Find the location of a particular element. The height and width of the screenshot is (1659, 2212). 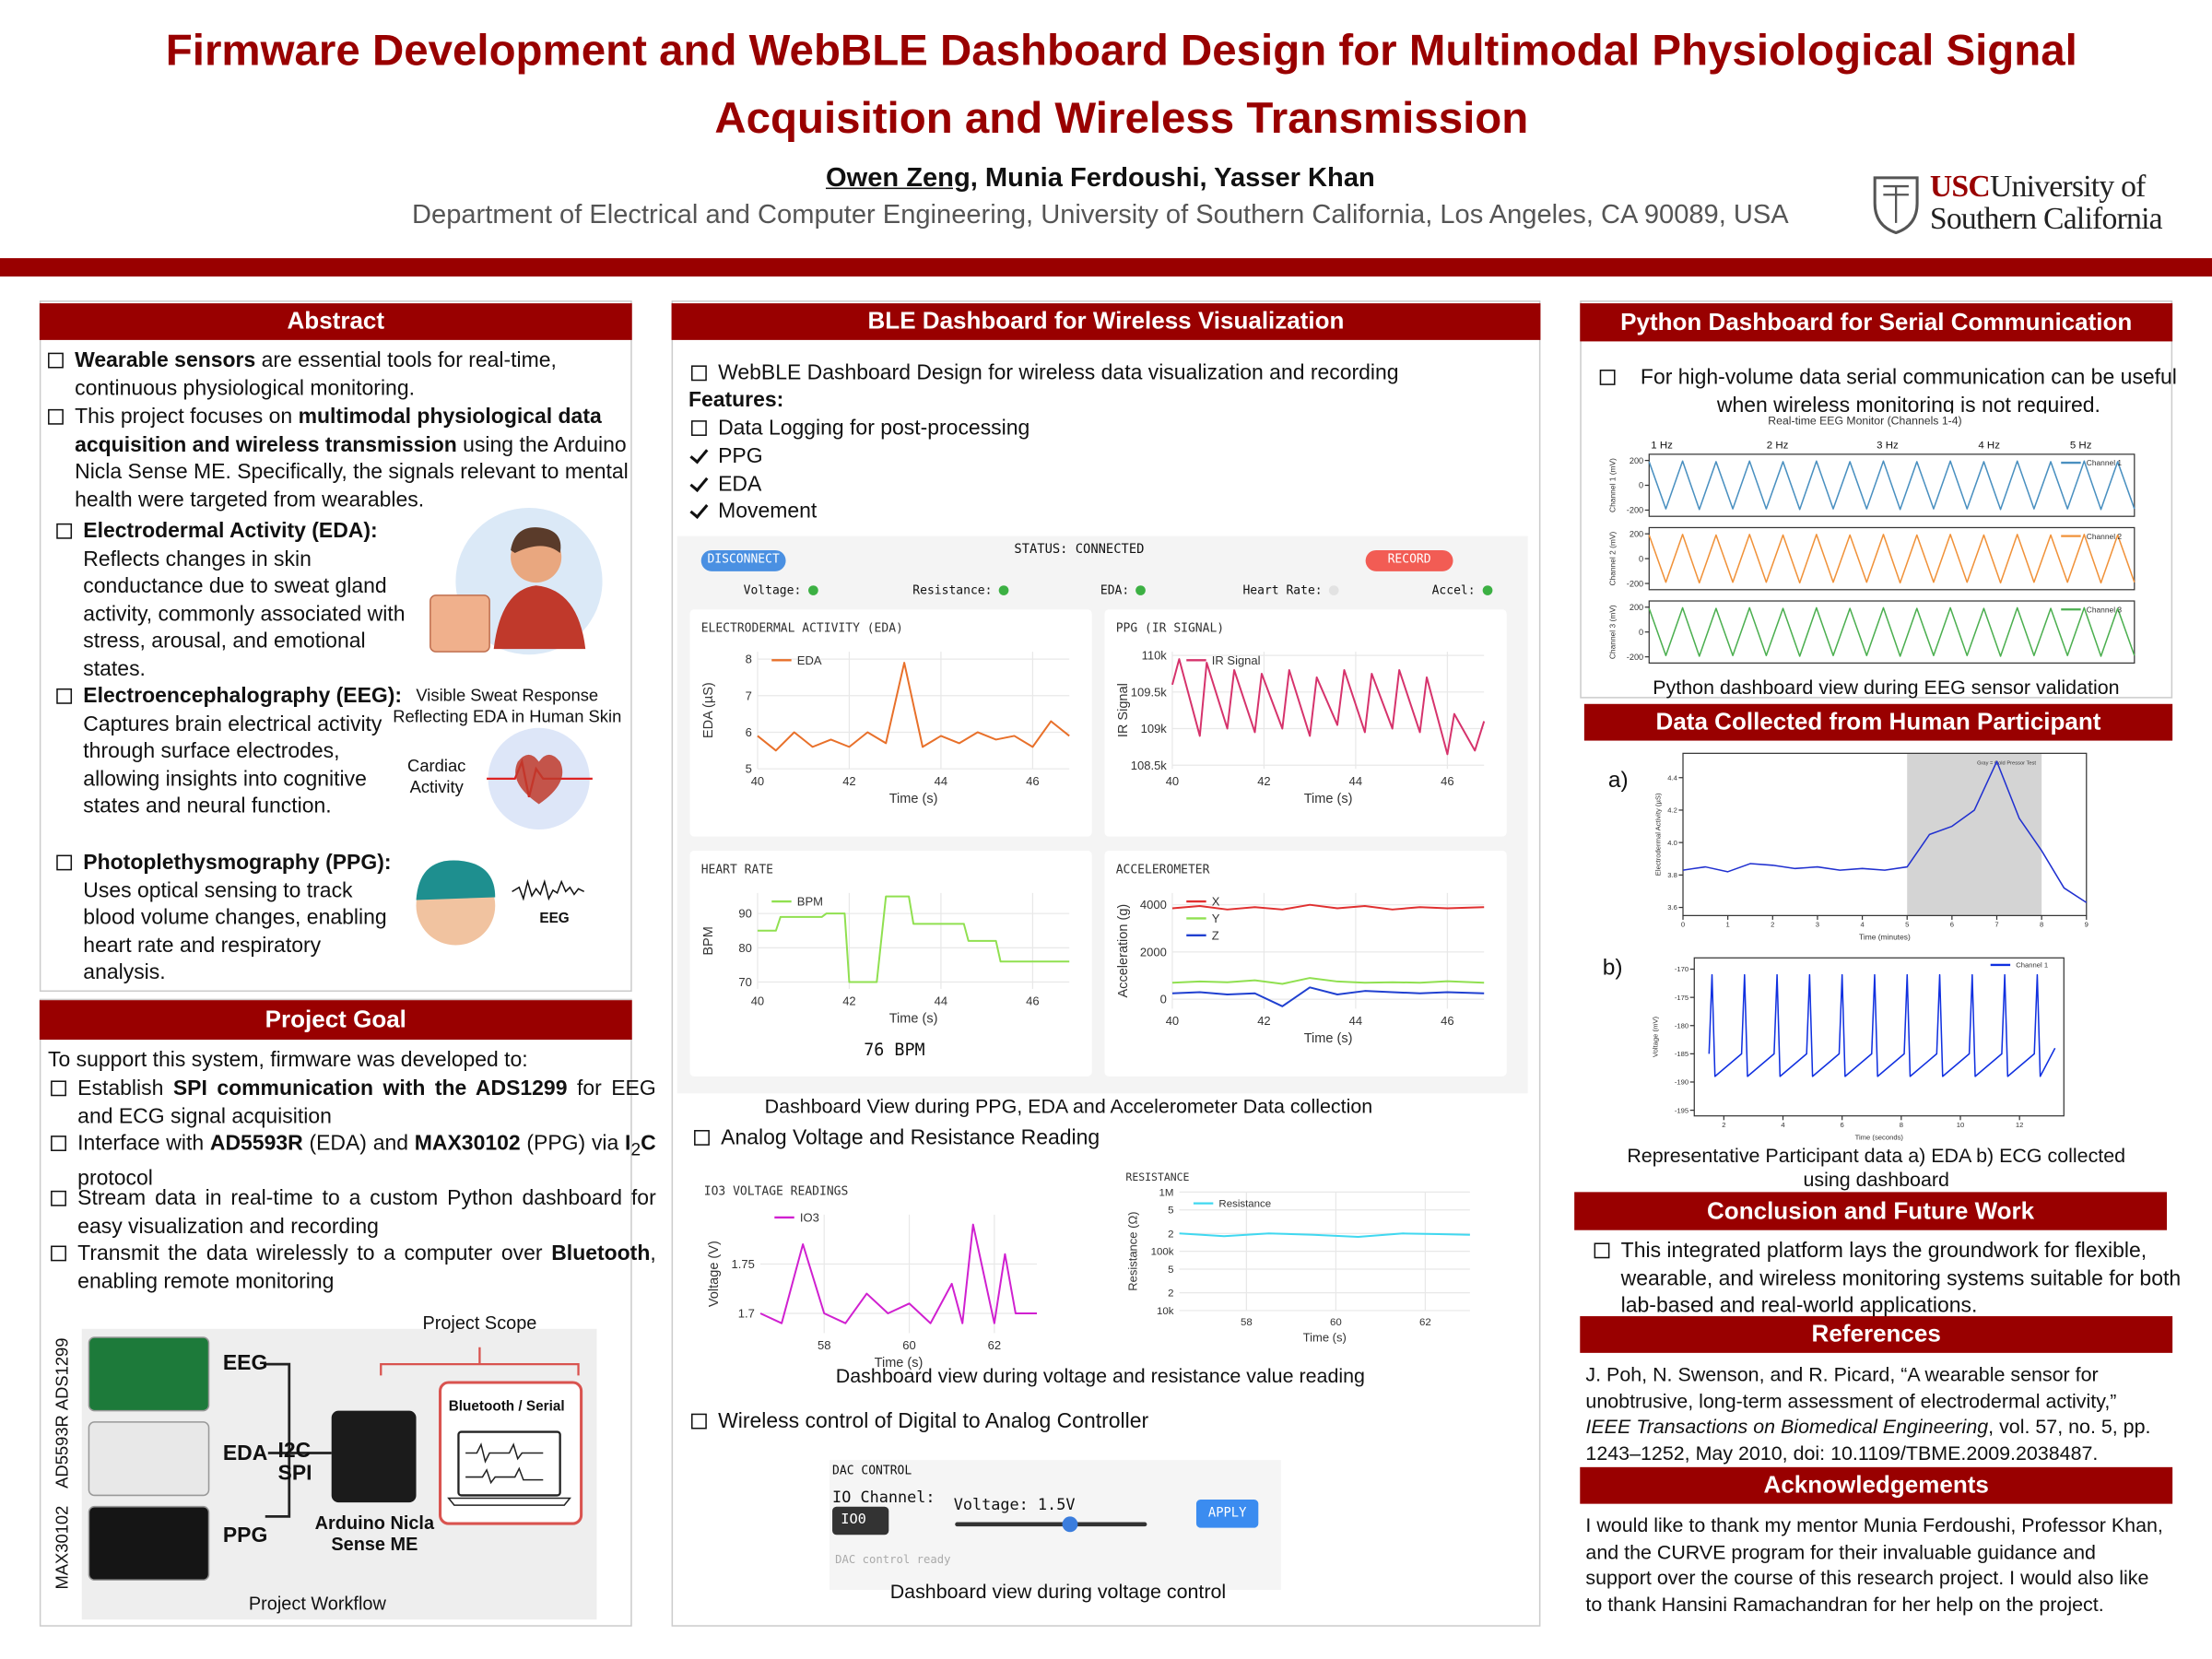

legend-label: Channel 2 is located at coordinates (2105, 536).